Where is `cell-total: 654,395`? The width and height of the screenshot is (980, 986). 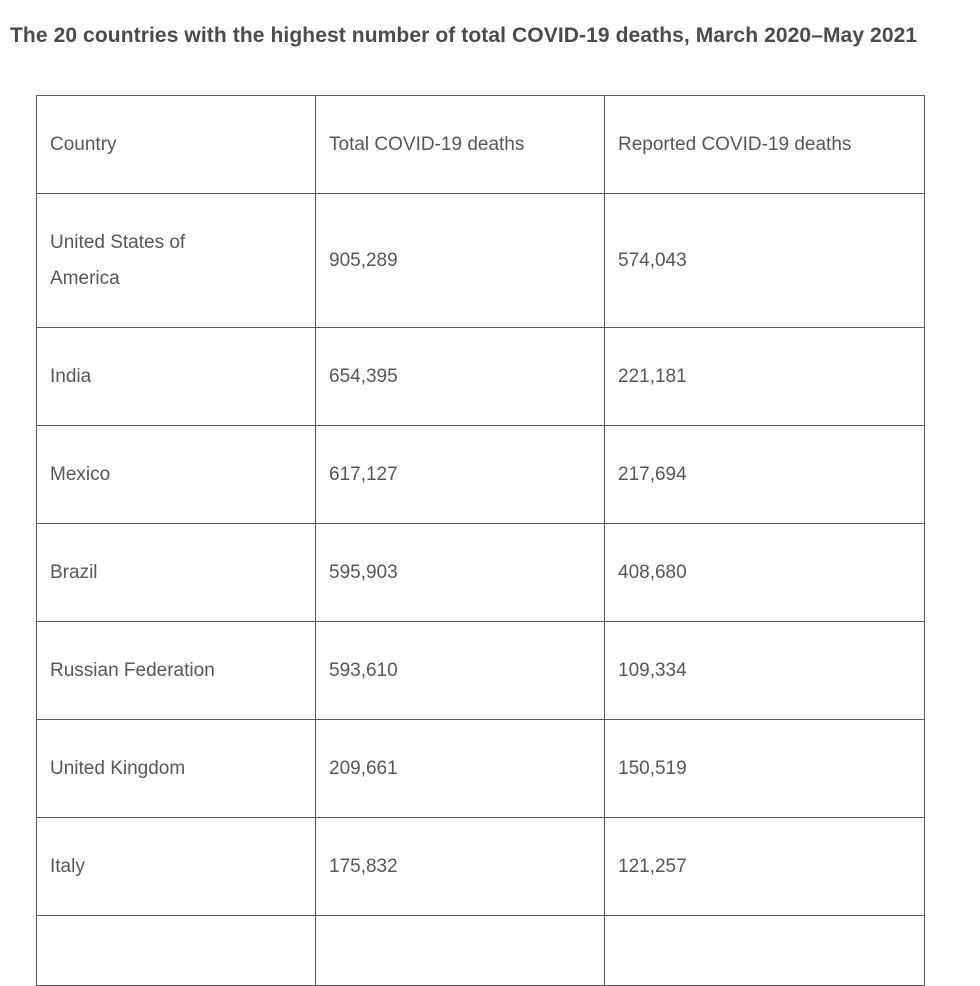 cell-total: 654,395 is located at coordinates (460, 376).